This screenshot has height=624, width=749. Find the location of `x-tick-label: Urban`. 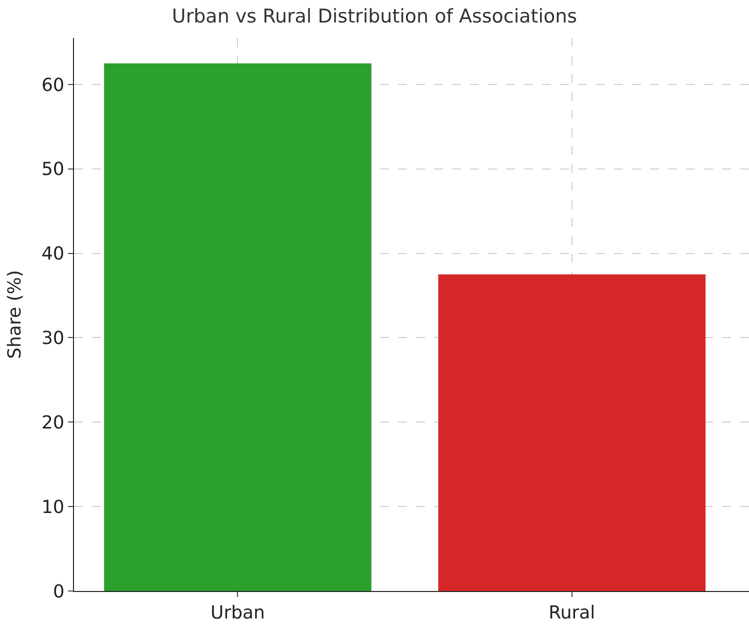

x-tick-label: Urban is located at coordinates (237, 613).